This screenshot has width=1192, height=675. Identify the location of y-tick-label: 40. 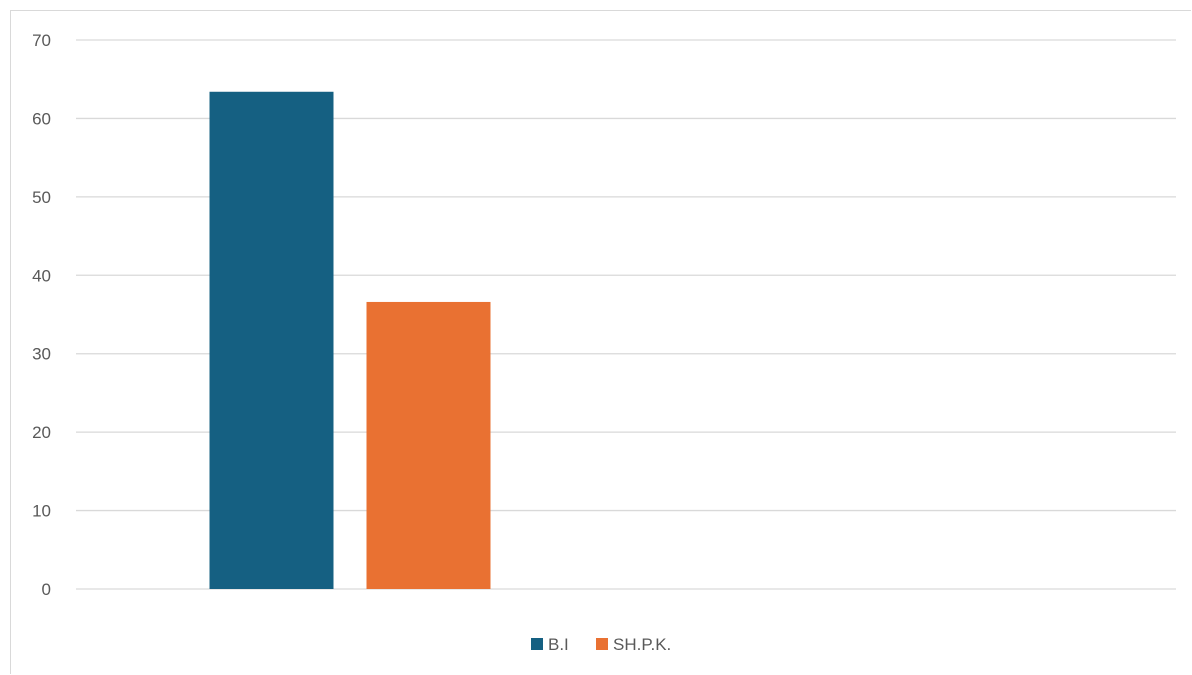
(41, 275).